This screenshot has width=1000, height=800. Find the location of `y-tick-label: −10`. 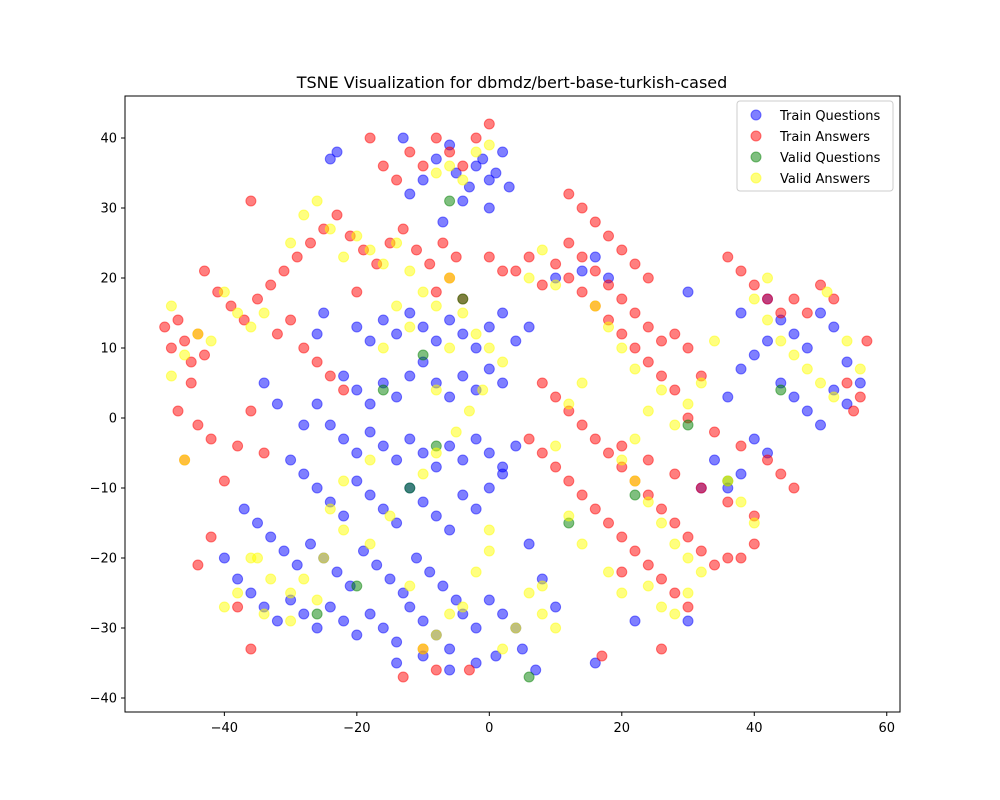

y-tick-label: −10 is located at coordinates (103, 489).